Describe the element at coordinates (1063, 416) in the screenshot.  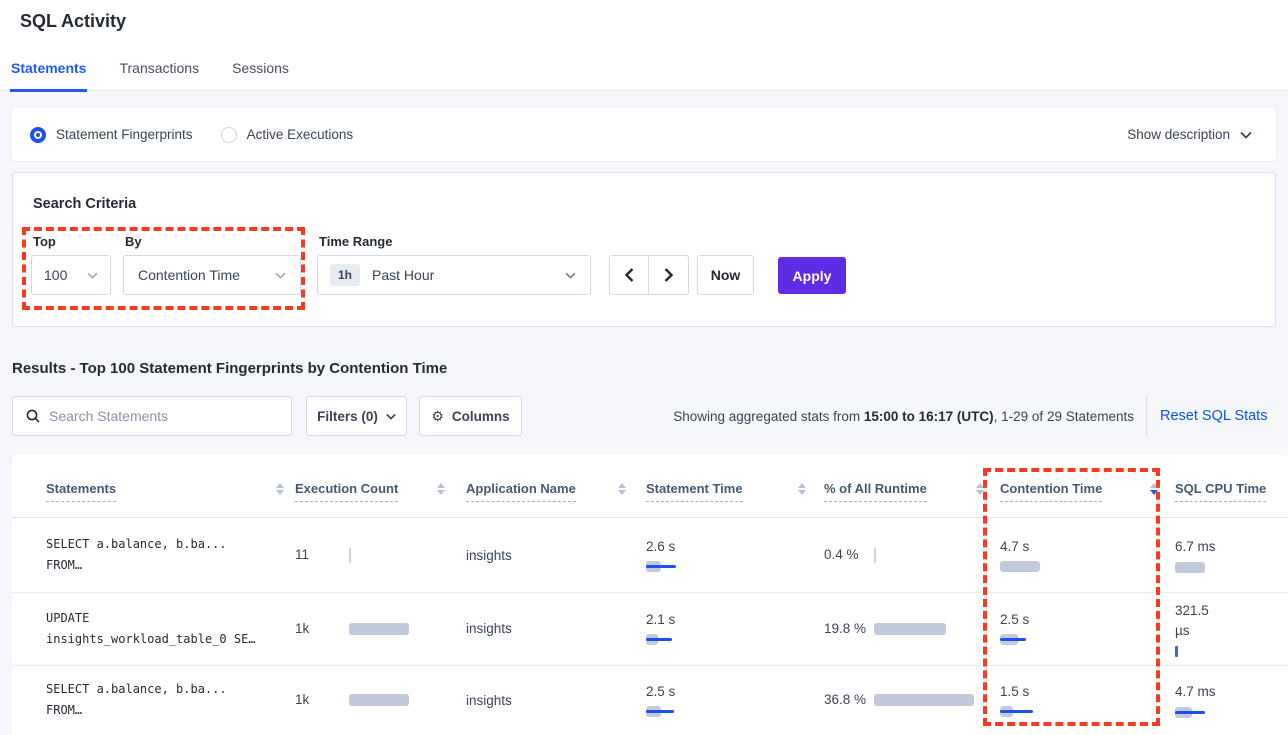
I see `showing-suffix: , 1-29 of 29 Statements` at that location.